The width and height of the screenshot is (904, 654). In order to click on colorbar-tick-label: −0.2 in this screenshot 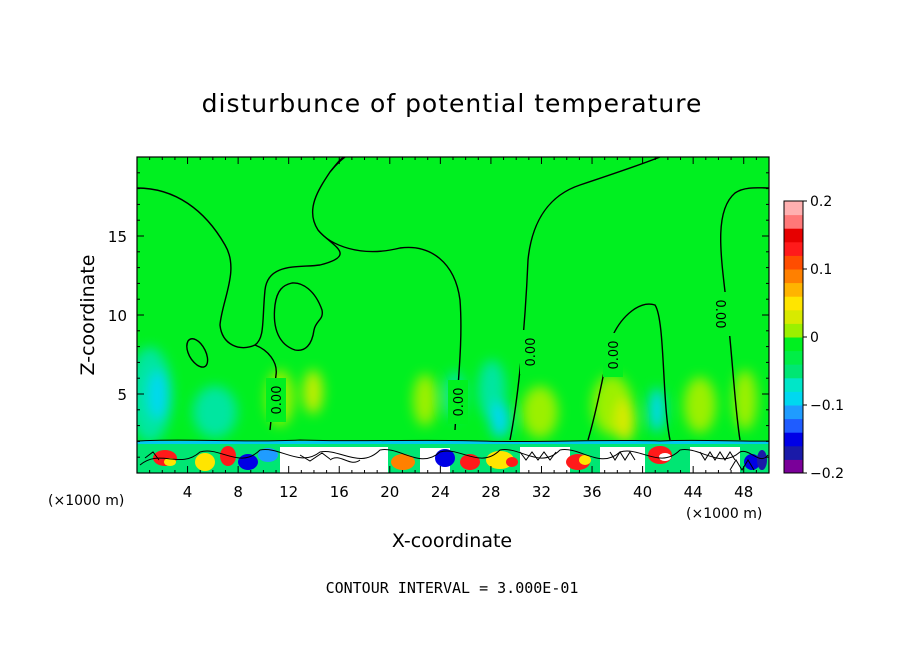, I will do `click(827, 474)`.